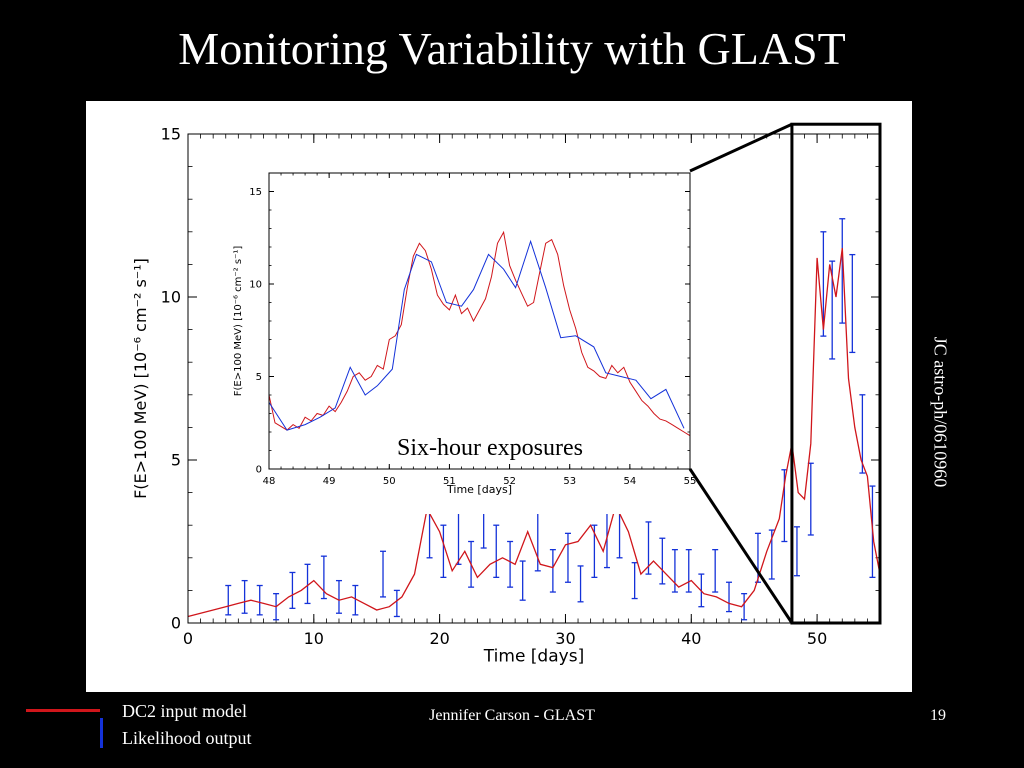 The image size is (1024, 768). I want to click on main-x-tick-label: 0, so click(188, 638).